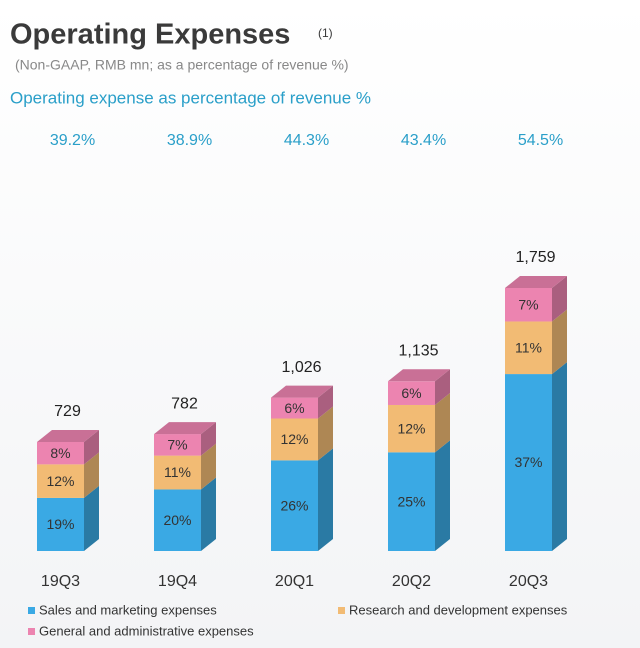  I want to click on segment-label: 8%, so click(60, 453).